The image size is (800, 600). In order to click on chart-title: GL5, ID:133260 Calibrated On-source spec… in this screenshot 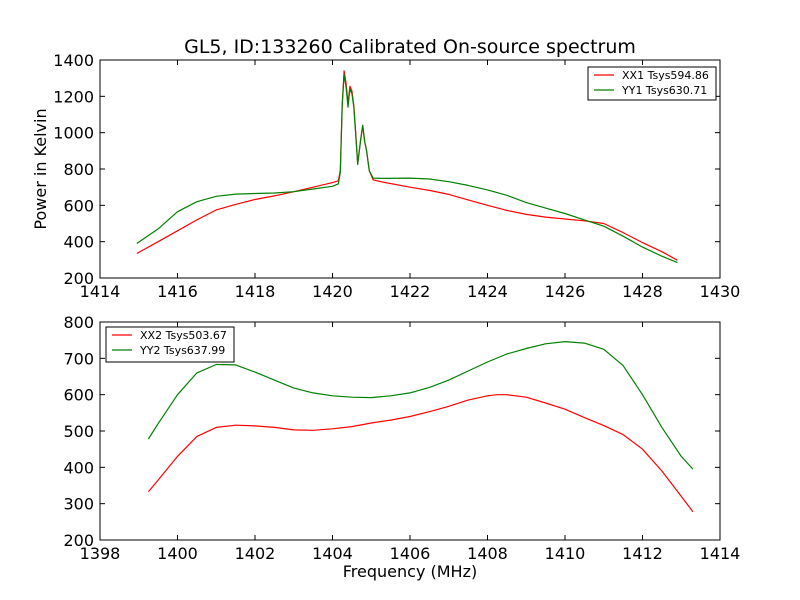, I will do `click(410, 47)`.